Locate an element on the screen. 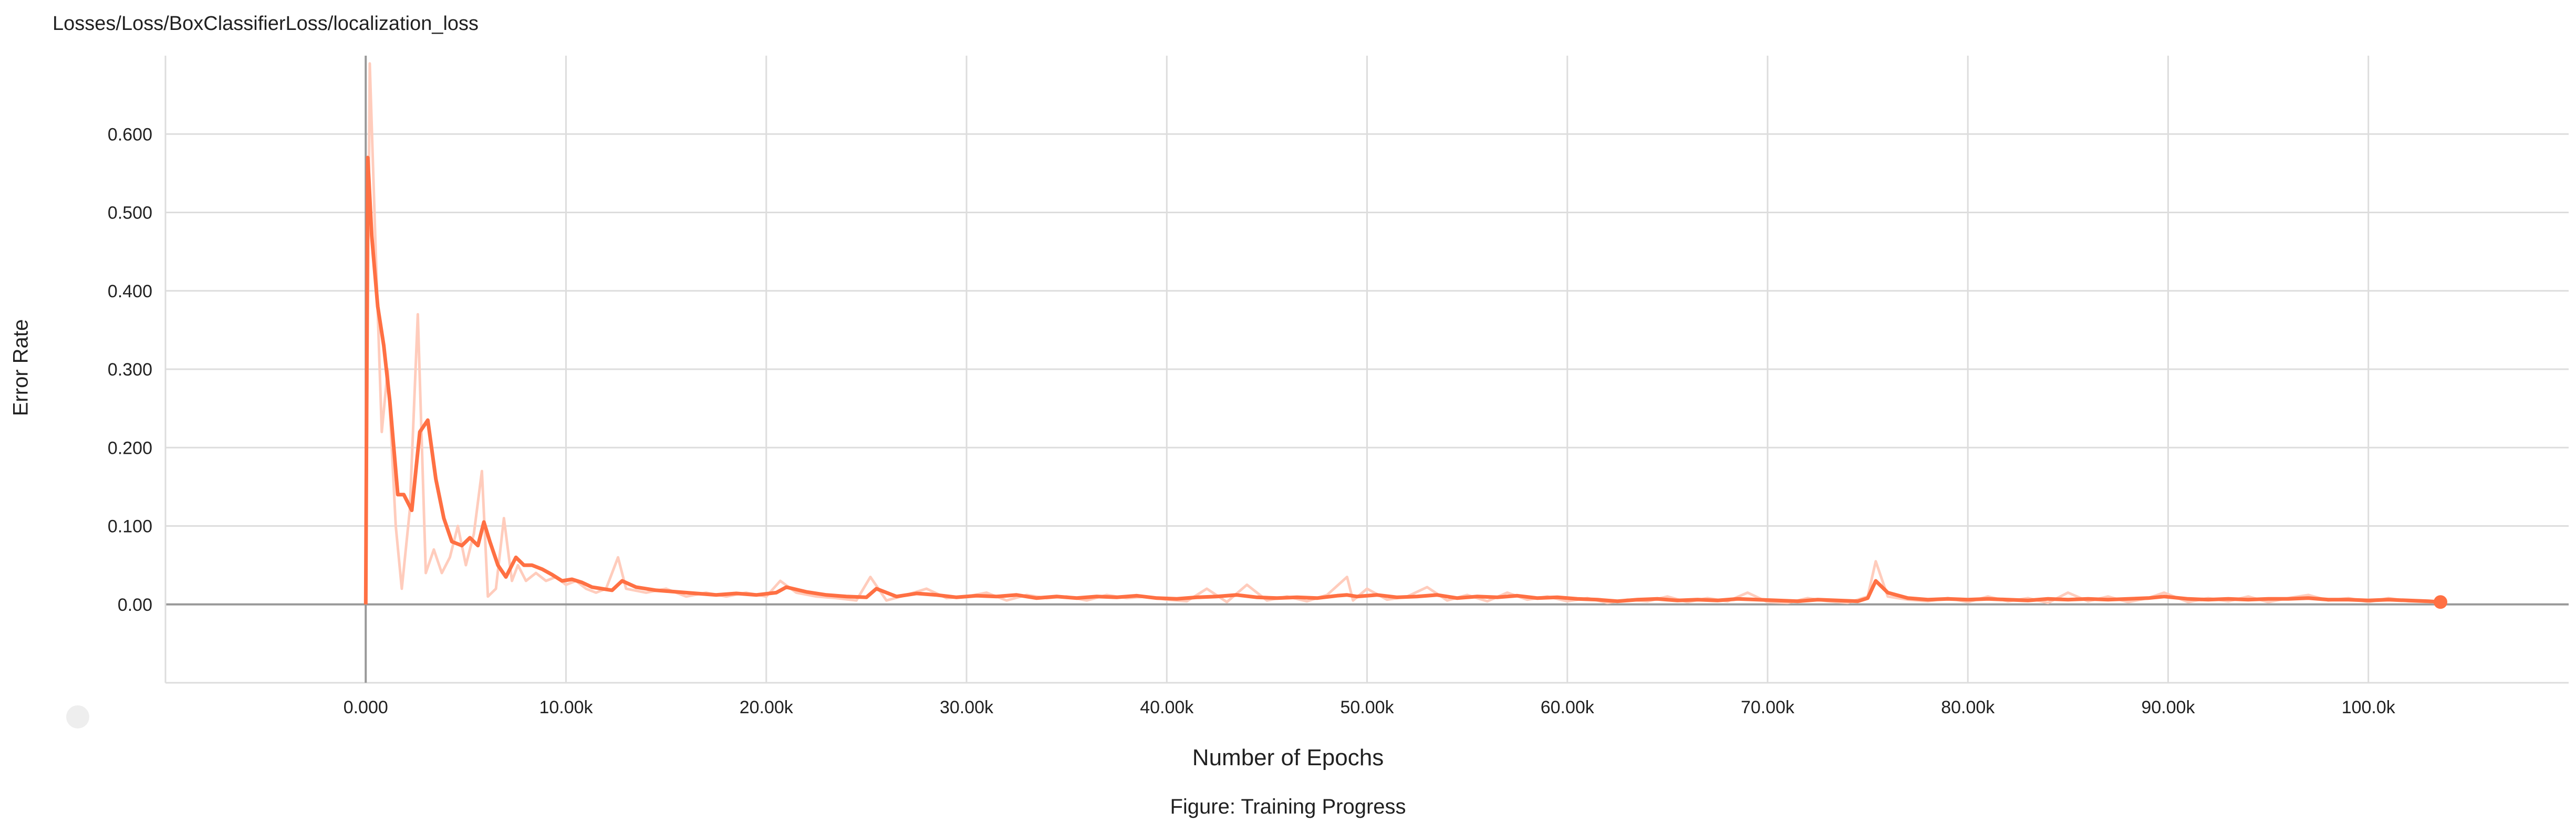 The height and width of the screenshot is (823, 2576). x-tick-label: 60.00k is located at coordinates (1568, 707).